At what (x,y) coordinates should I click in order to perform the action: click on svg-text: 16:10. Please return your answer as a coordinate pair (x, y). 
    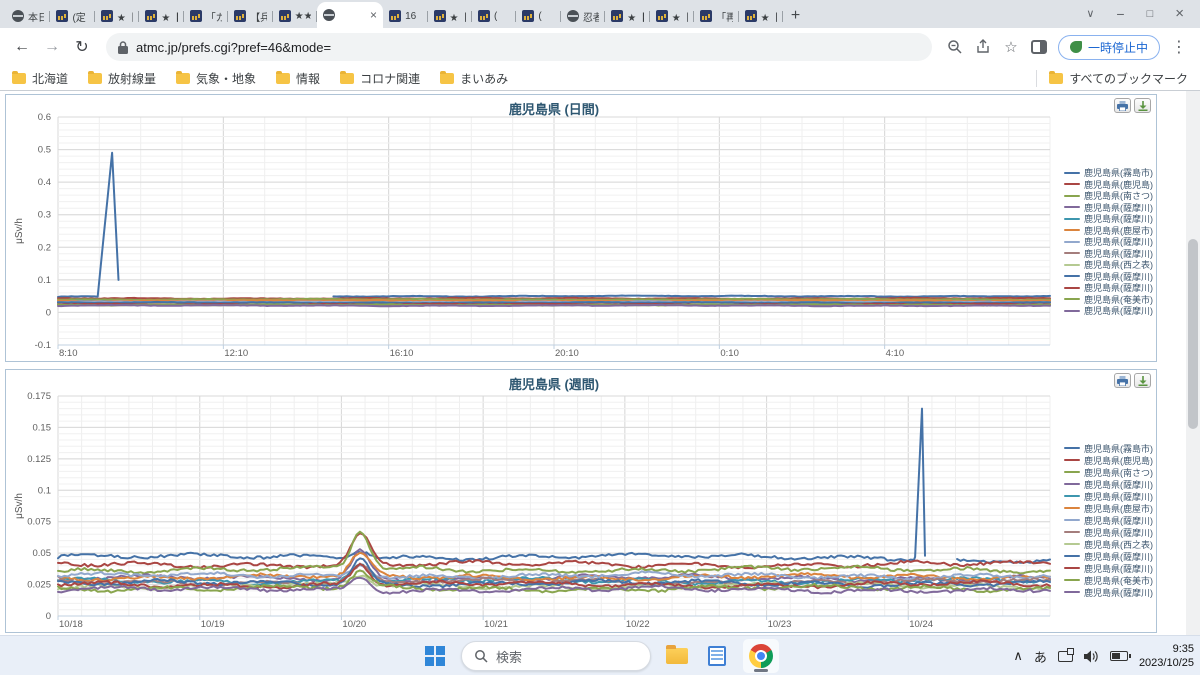
    Looking at the image, I should click on (402, 353).